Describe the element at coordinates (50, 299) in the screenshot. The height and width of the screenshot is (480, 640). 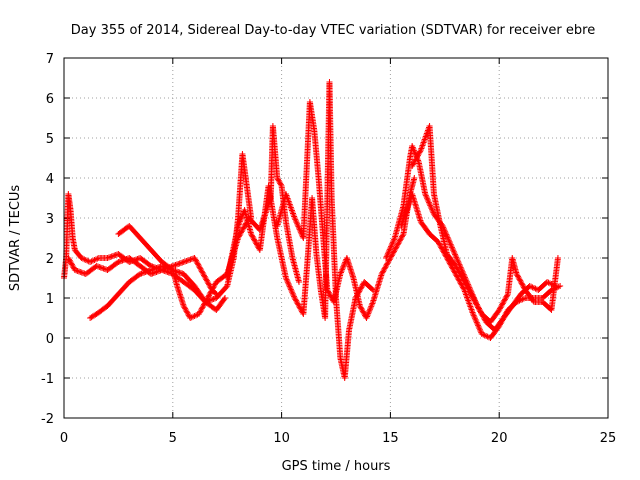
I see `y-tick-label: 1` at that location.